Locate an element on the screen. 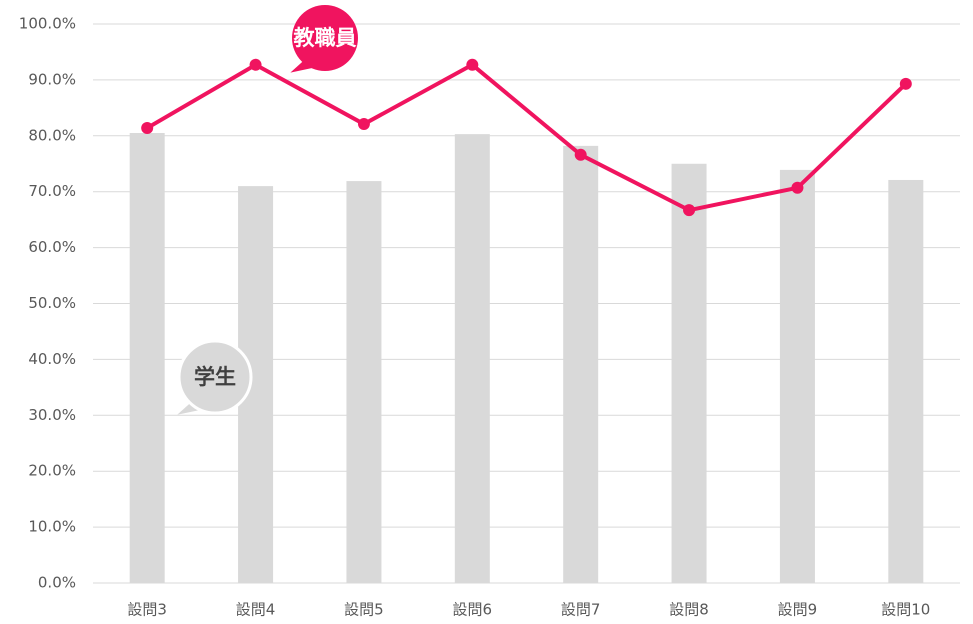 The height and width of the screenshot is (624, 973). y-tick-label: 100.0% is located at coordinates (47, 24).